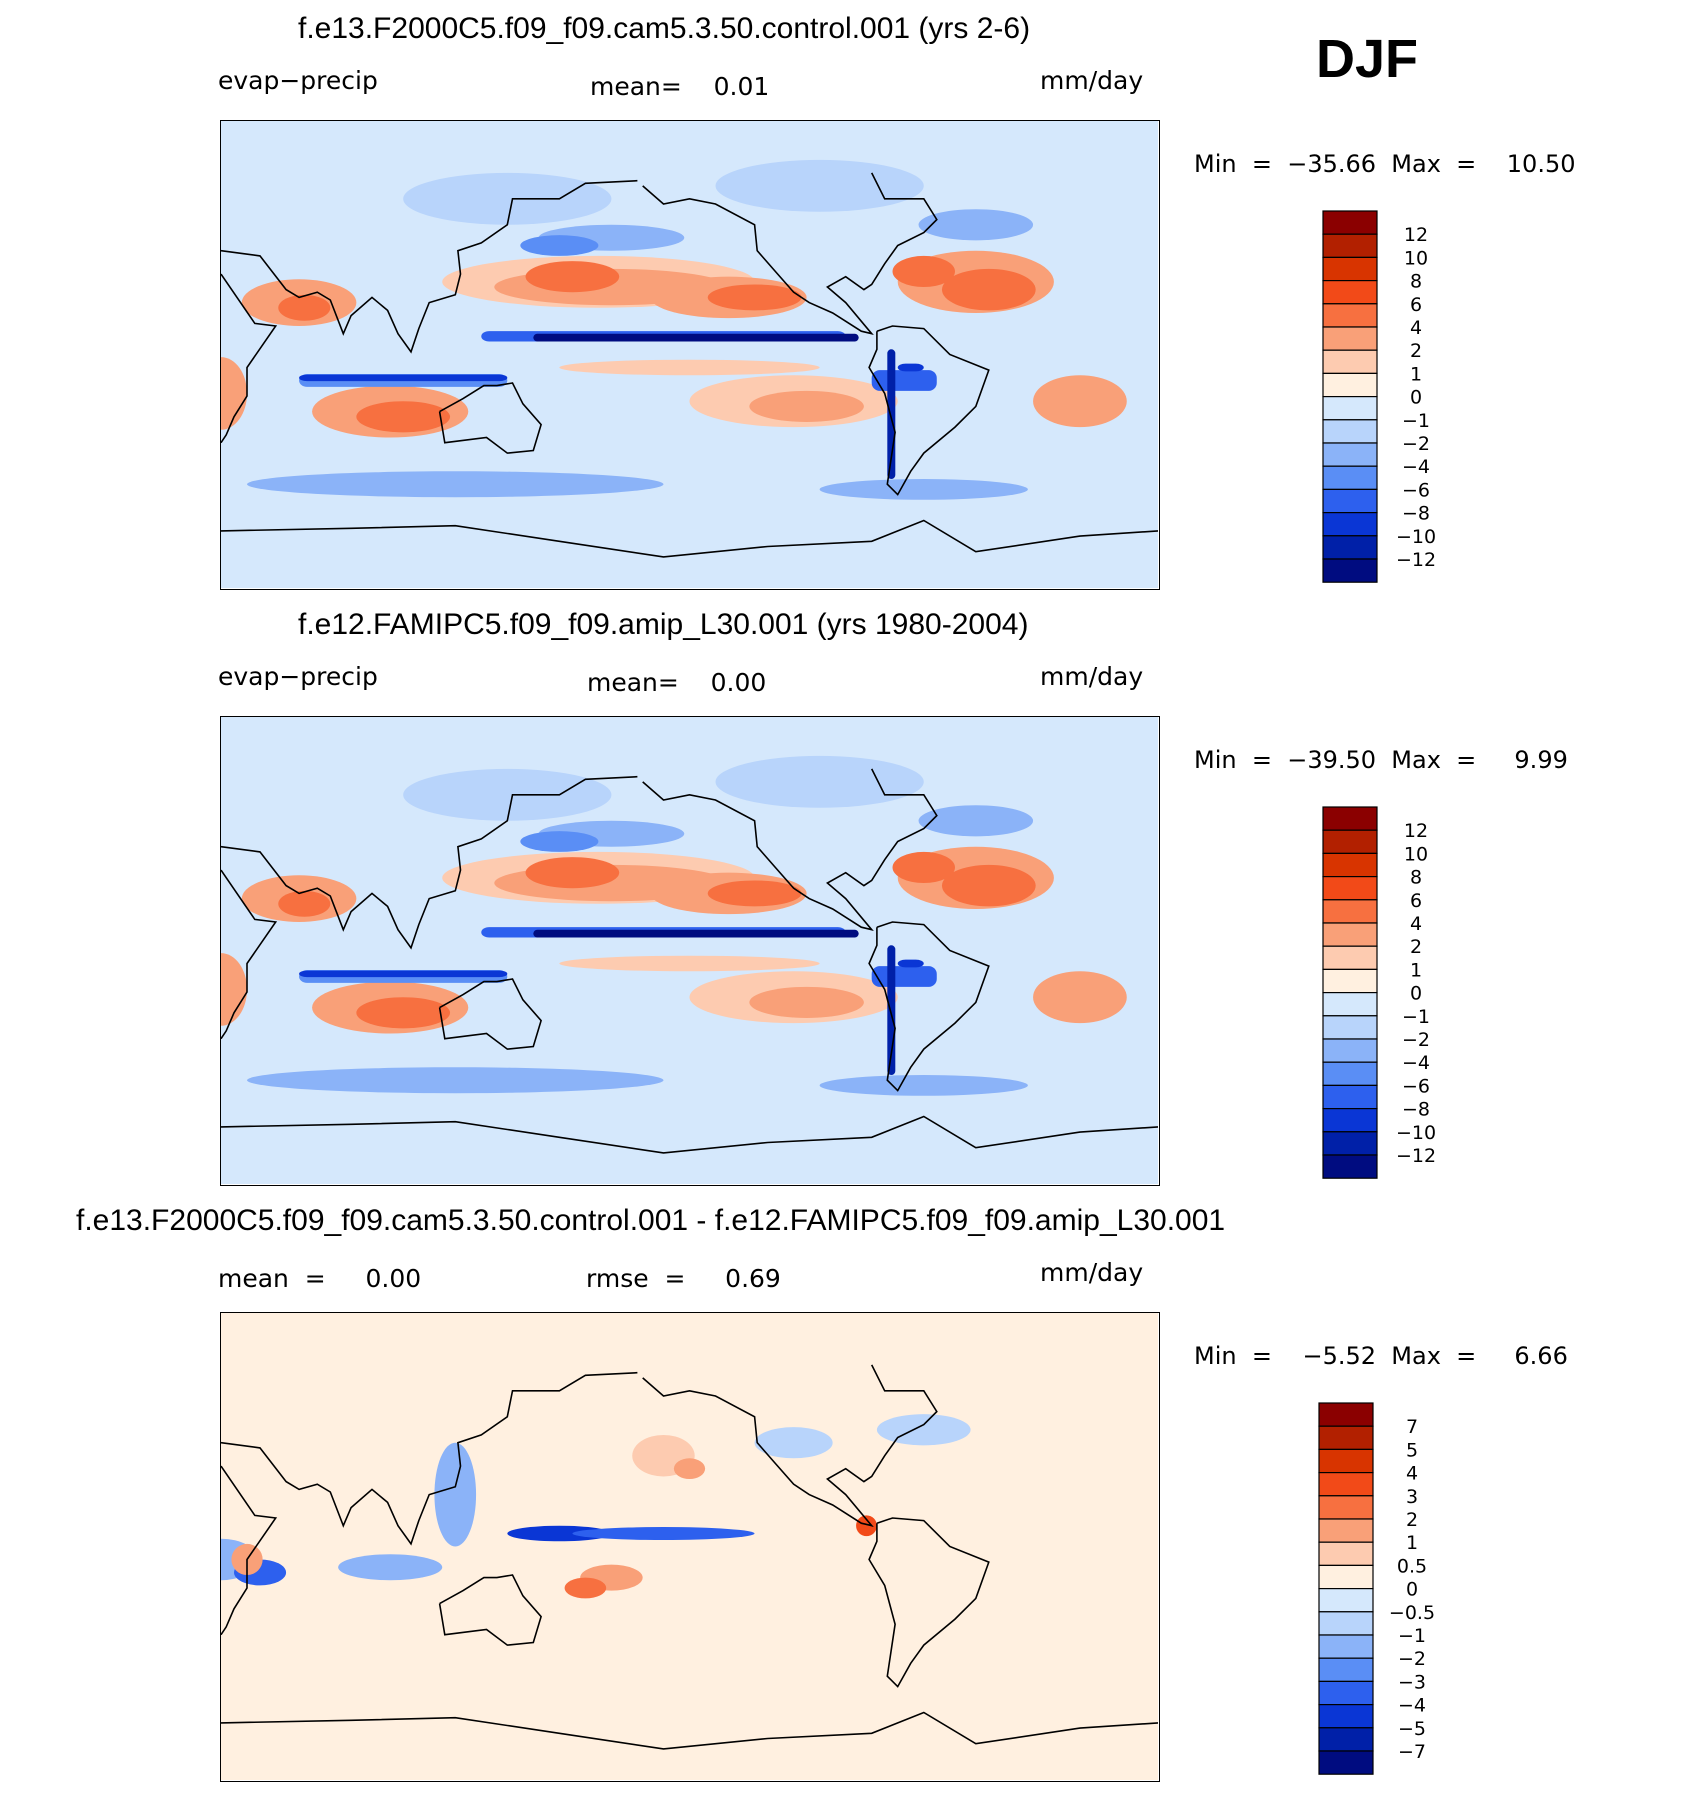  Describe the element at coordinates (298, 80) in the screenshot. I see `panel-1-variable-label: evap−precip` at that location.